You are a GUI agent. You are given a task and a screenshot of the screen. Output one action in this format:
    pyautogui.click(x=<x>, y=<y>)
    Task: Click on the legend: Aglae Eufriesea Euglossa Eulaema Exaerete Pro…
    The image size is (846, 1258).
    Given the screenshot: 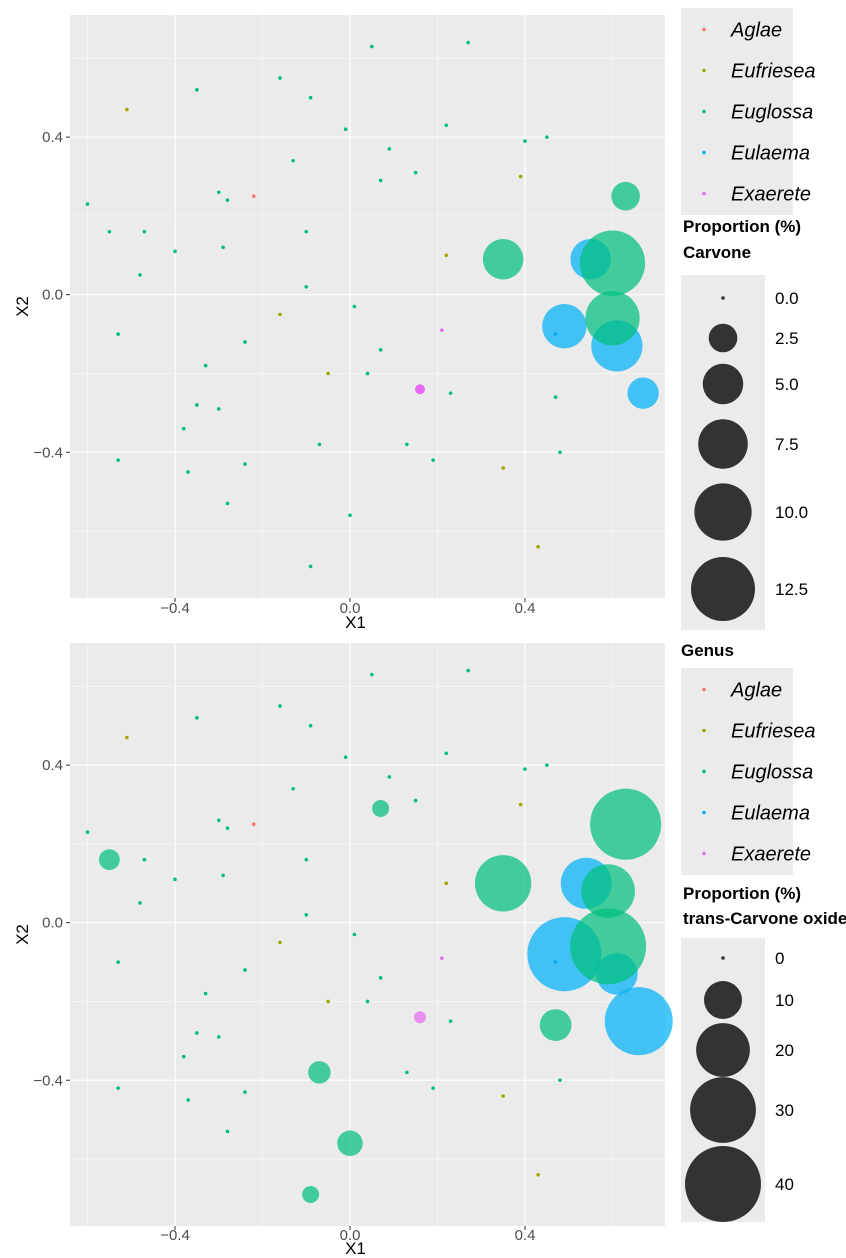 What is the action you would take?
    pyautogui.click(x=748, y=319)
    